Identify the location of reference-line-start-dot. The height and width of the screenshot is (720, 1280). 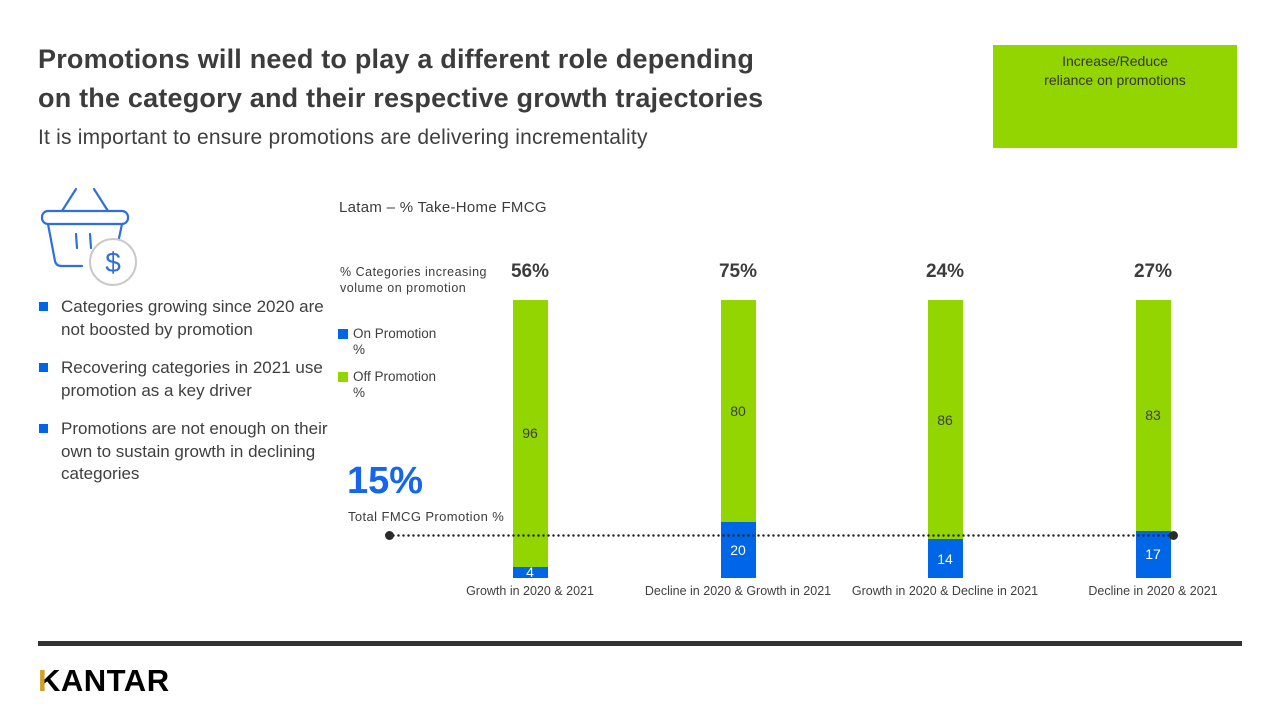
(389, 535).